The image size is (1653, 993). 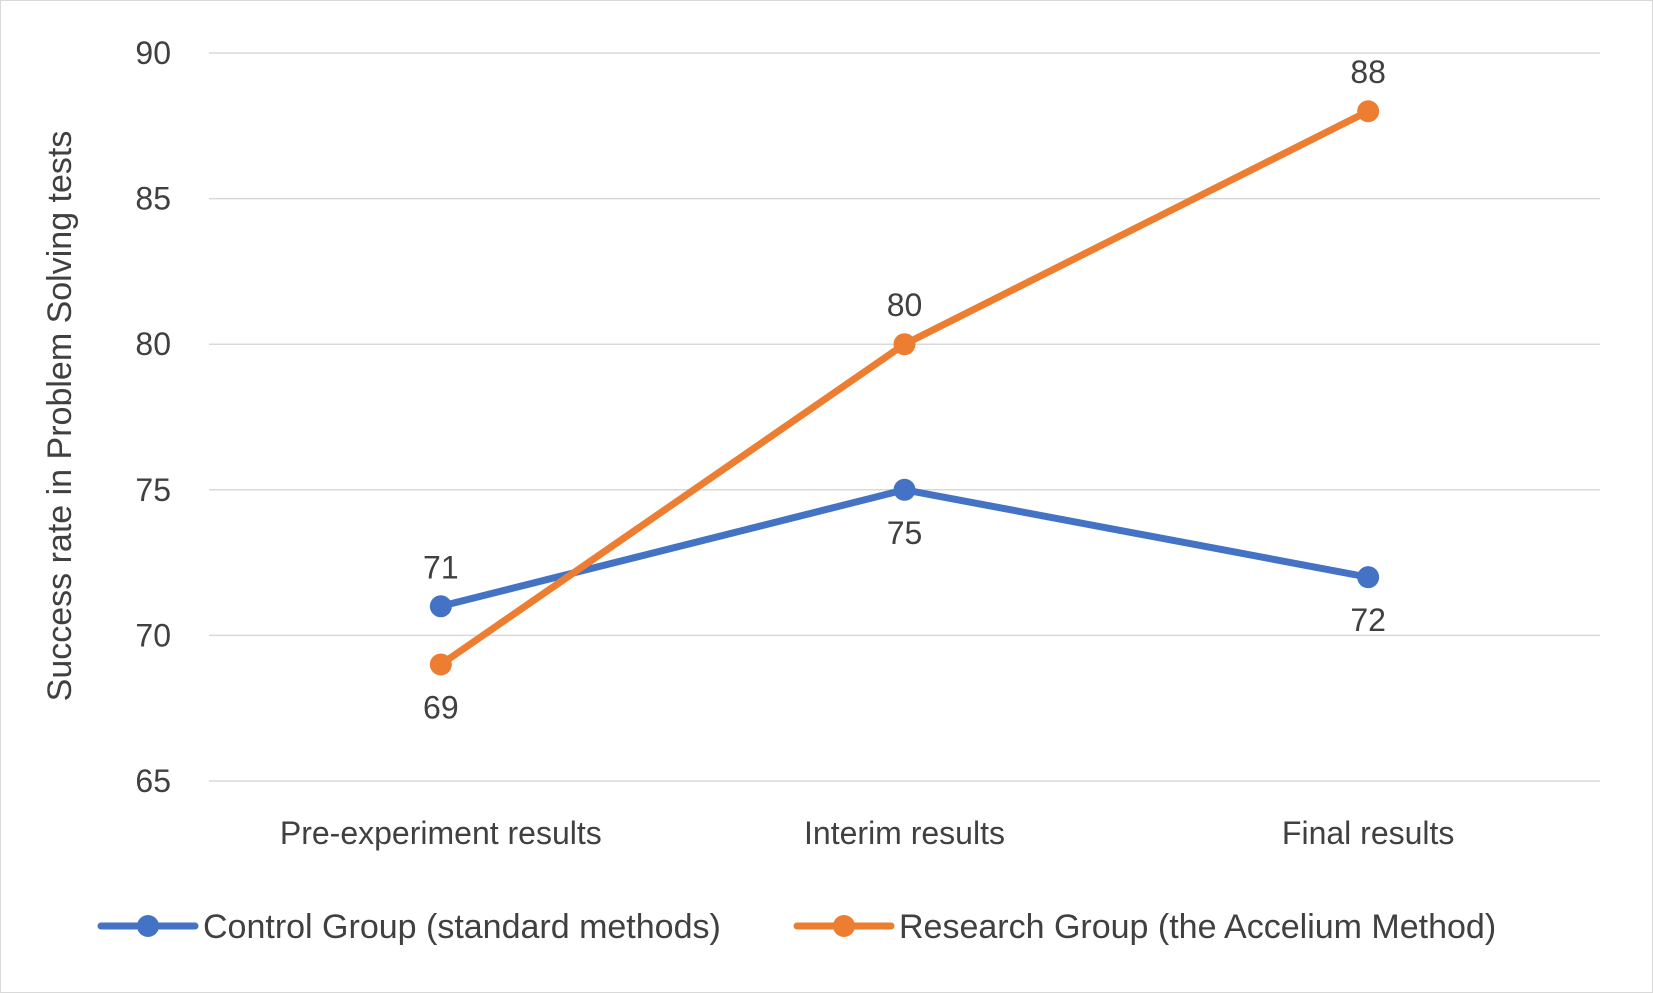 I want to click on data-label: 69, so click(x=441, y=708).